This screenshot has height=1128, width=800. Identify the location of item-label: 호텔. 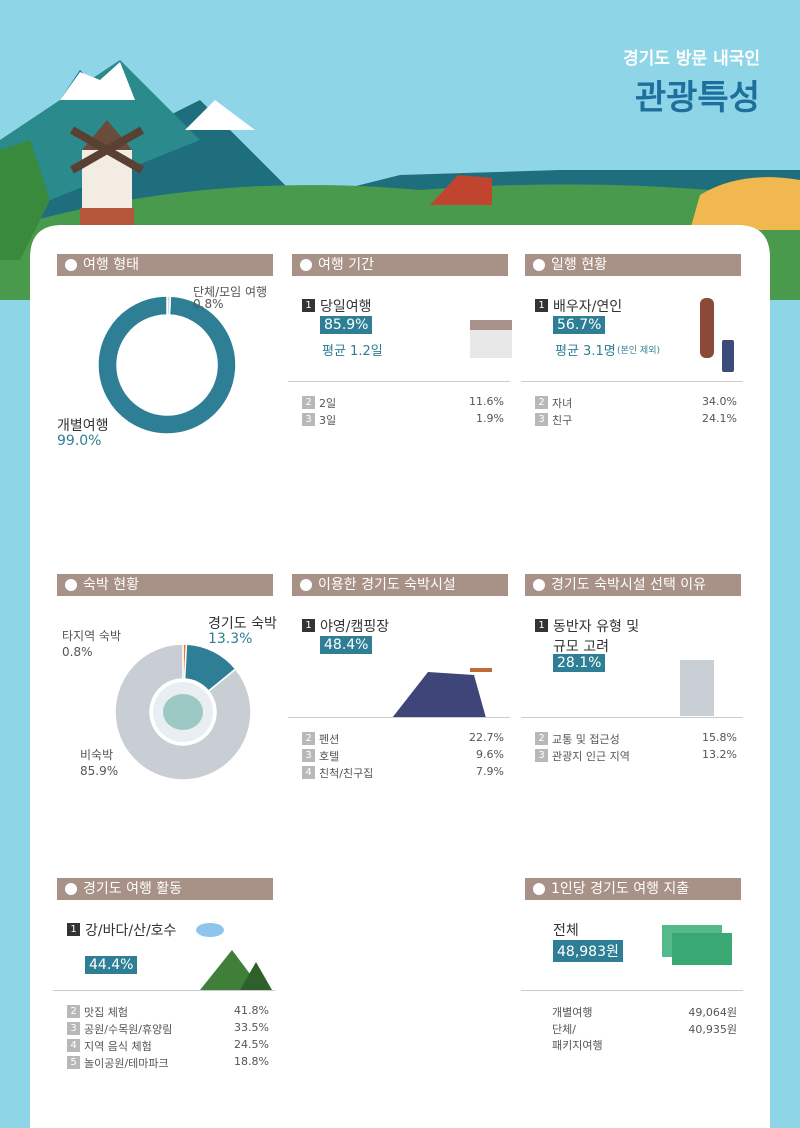
(329, 756).